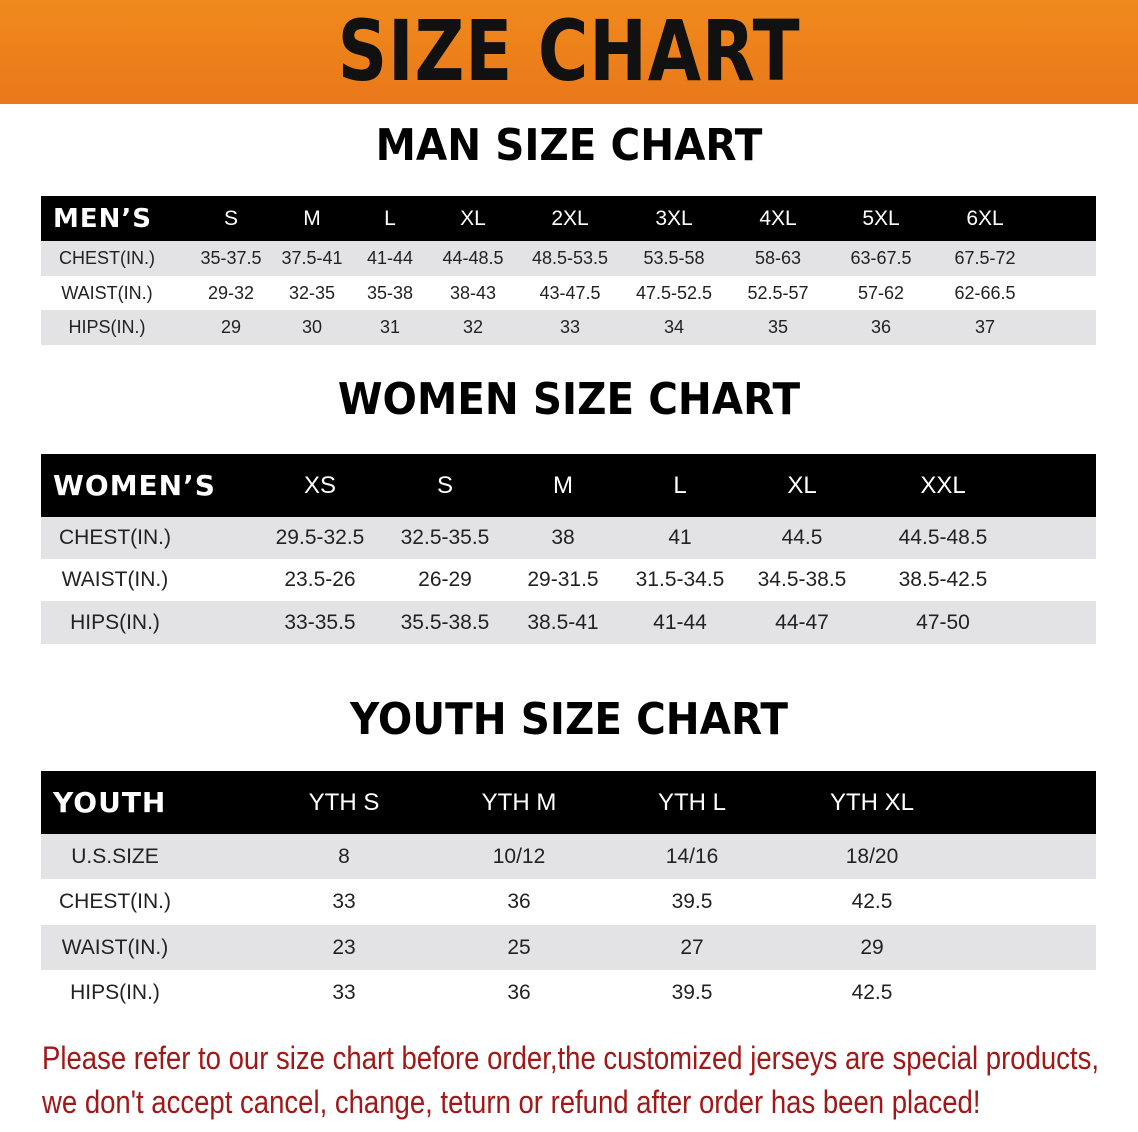 Image resolution: width=1138 pixels, height=1132 pixels. What do you see at coordinates (985, 258) in the screenshot?
I see `measurement-cell: 67.5-72` at bounding box center [985, 258].